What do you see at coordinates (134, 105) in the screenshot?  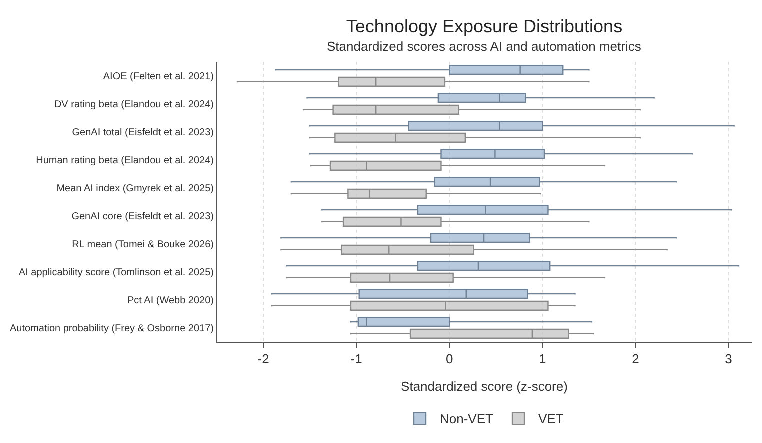 I see `y-tick-label: DV rating beta (Elandou et al. 2024)` at bounding box center [134, 105].